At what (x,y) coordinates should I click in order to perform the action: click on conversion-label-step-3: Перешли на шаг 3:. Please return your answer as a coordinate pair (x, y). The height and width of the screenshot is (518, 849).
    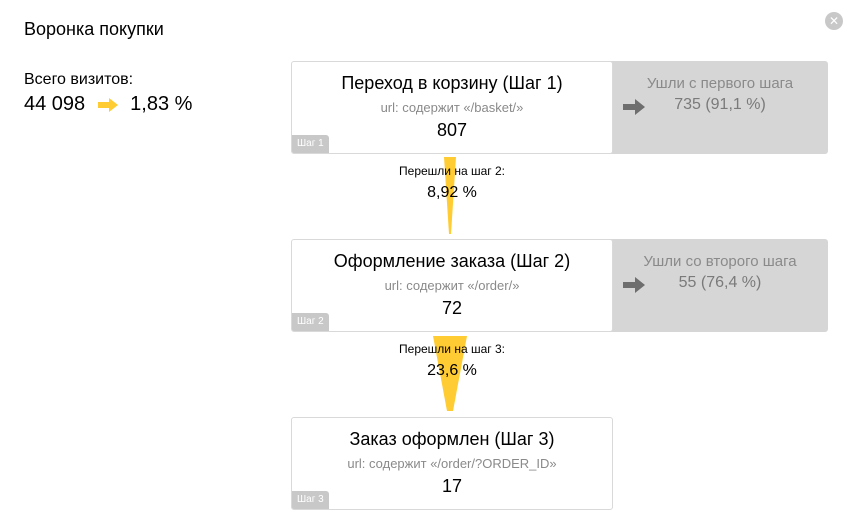
    Looking at the image, I should click on (452, 349).